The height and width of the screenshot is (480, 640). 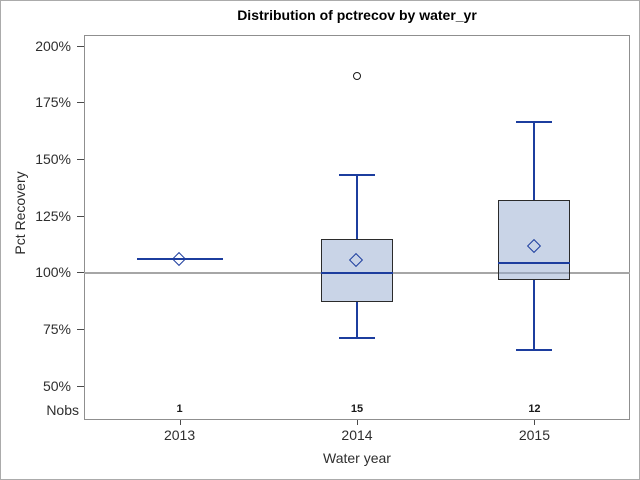 I want to click on nobs-row-label: Nobs, so click(x=62, y=410).